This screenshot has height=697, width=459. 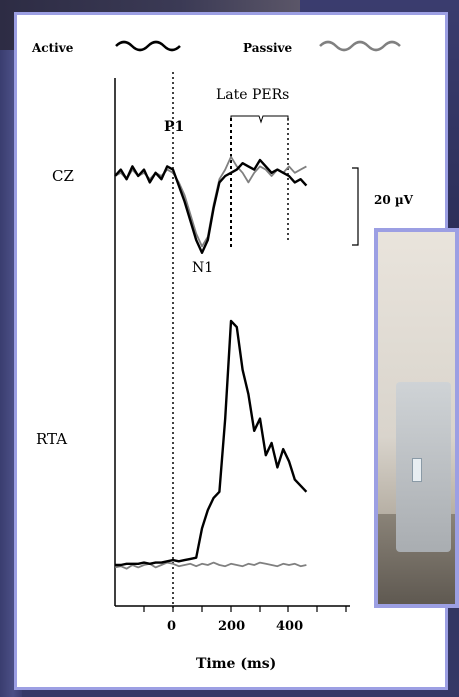 What do you see at coordinates (148, 46) in the screenshot?
I see `legend-active-swatch` at bounding box center [148, 46].